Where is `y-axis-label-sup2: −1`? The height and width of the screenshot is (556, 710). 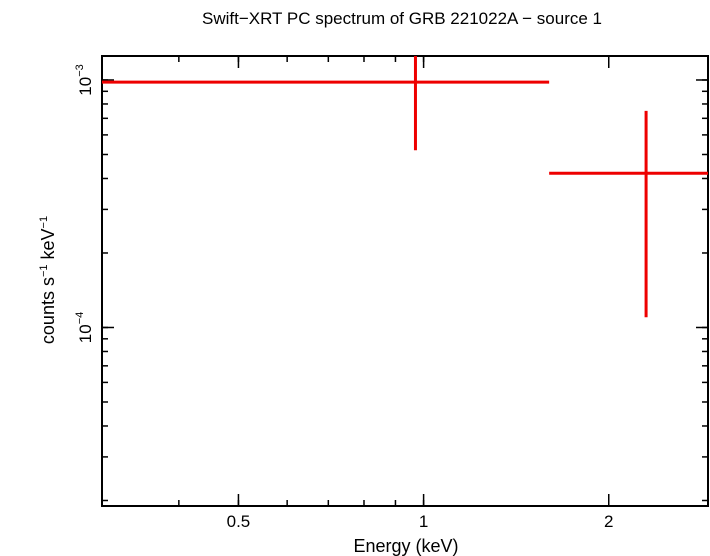
y-axis-label-sup2: −1 is located at coordinates (44, 222).